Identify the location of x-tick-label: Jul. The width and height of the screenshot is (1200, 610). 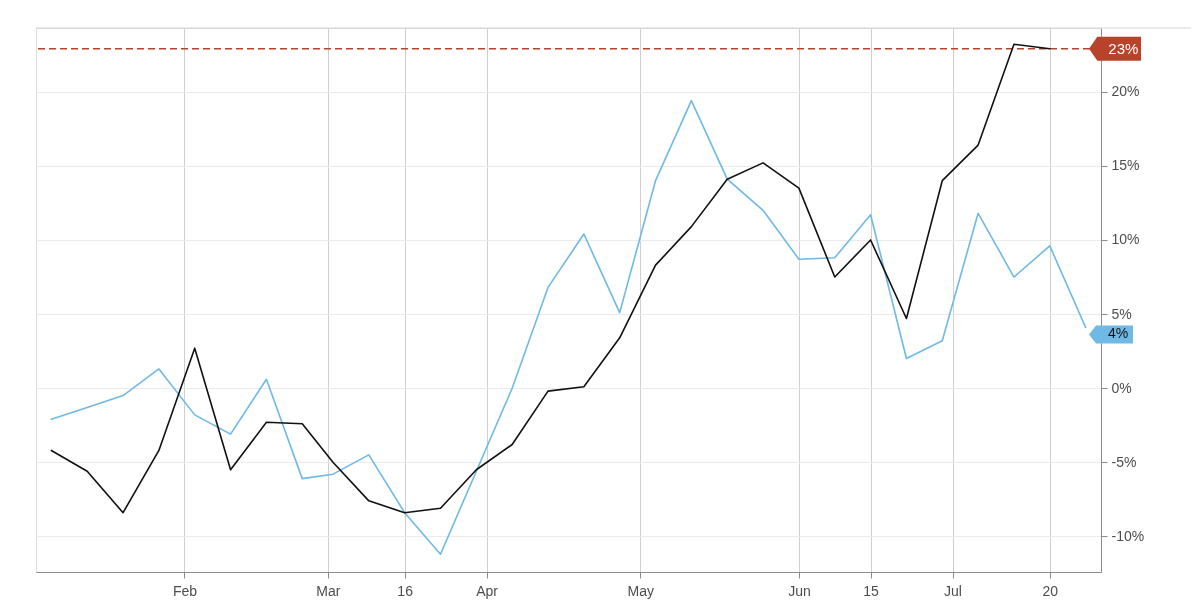
(953, 590).